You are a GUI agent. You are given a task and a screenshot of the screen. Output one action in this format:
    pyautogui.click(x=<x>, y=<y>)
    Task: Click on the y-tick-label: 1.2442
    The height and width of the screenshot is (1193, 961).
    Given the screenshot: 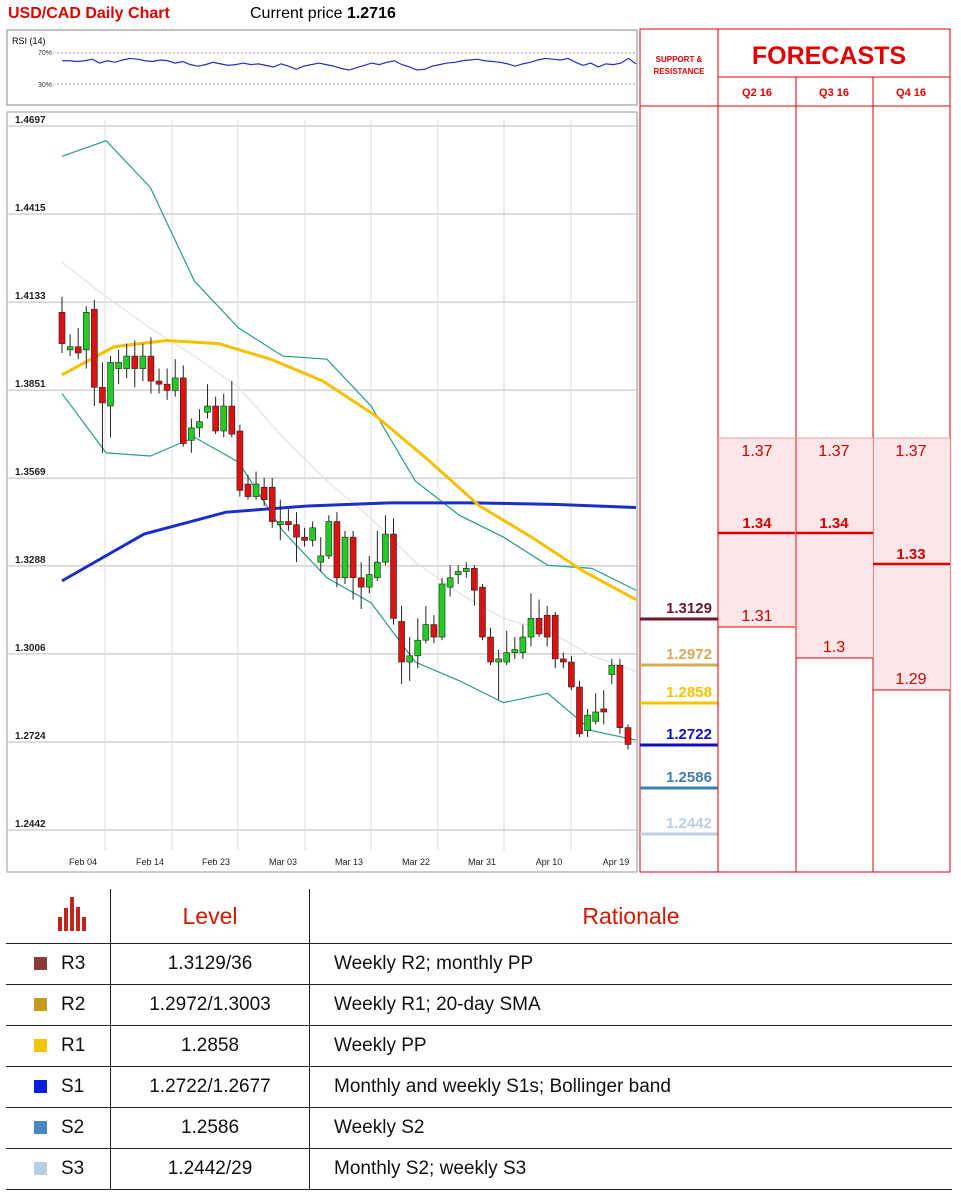 What is the action you would take?
    pyautogui.click(x=30, y=824)
    